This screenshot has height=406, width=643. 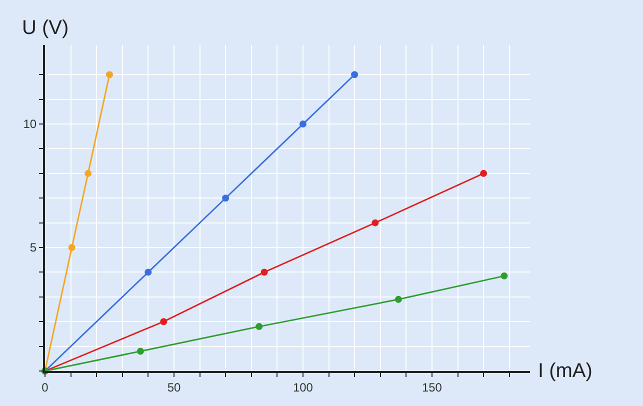 I want to click on y-tick-label: 10, so click(x=30, y=124).